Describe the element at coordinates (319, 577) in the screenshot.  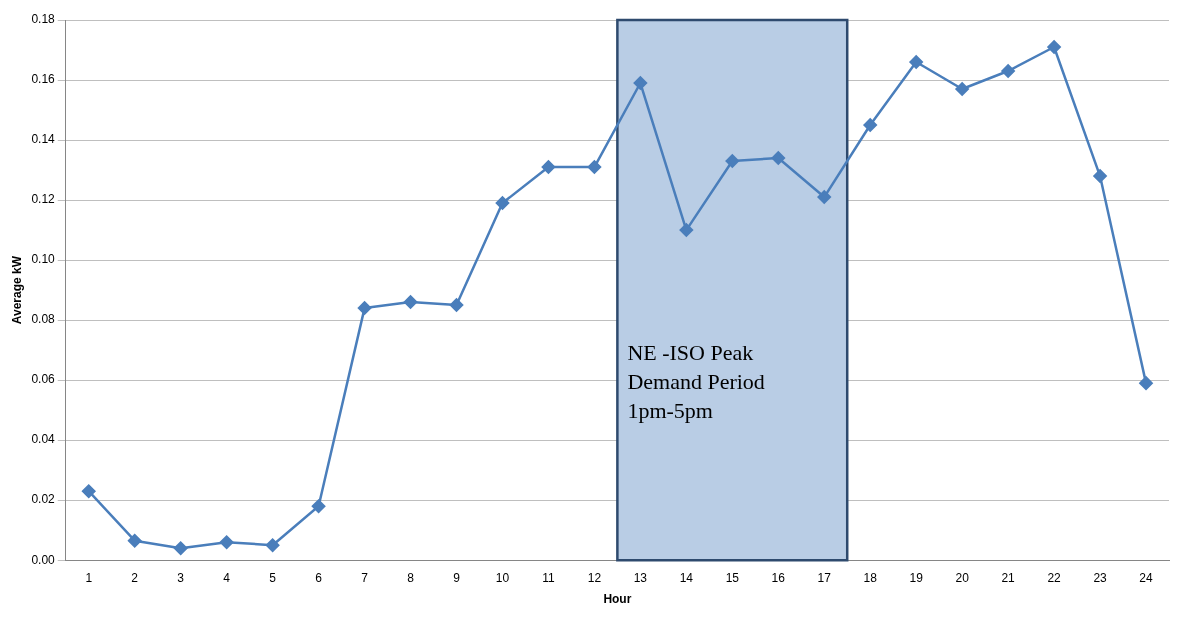
I see `x-tick-label: 6` at that location.